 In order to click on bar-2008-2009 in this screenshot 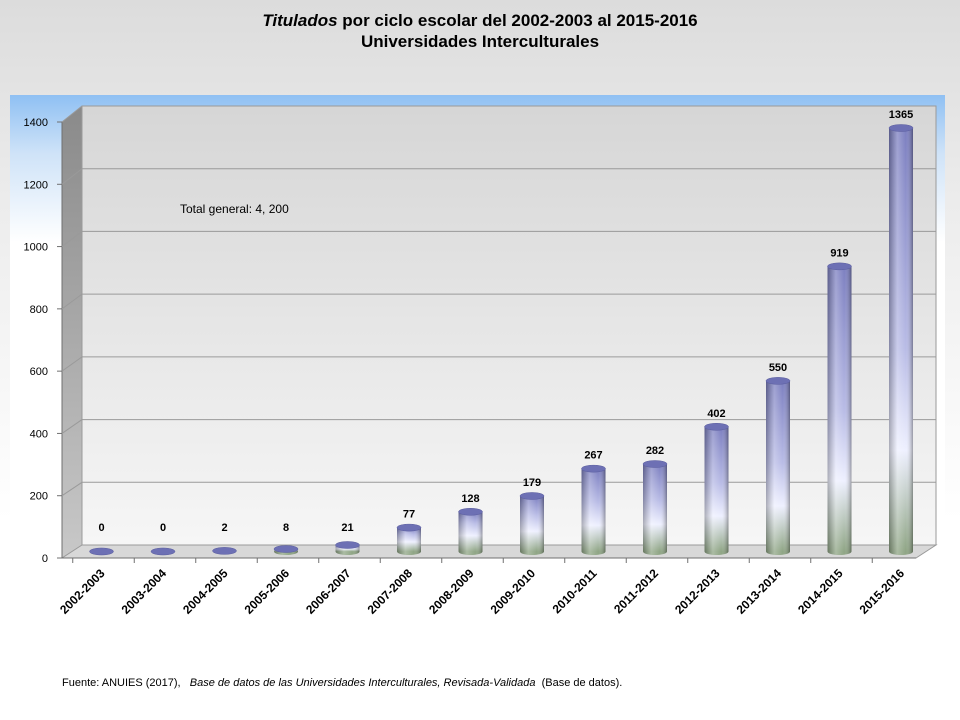, I will do `click(470, 532)`.